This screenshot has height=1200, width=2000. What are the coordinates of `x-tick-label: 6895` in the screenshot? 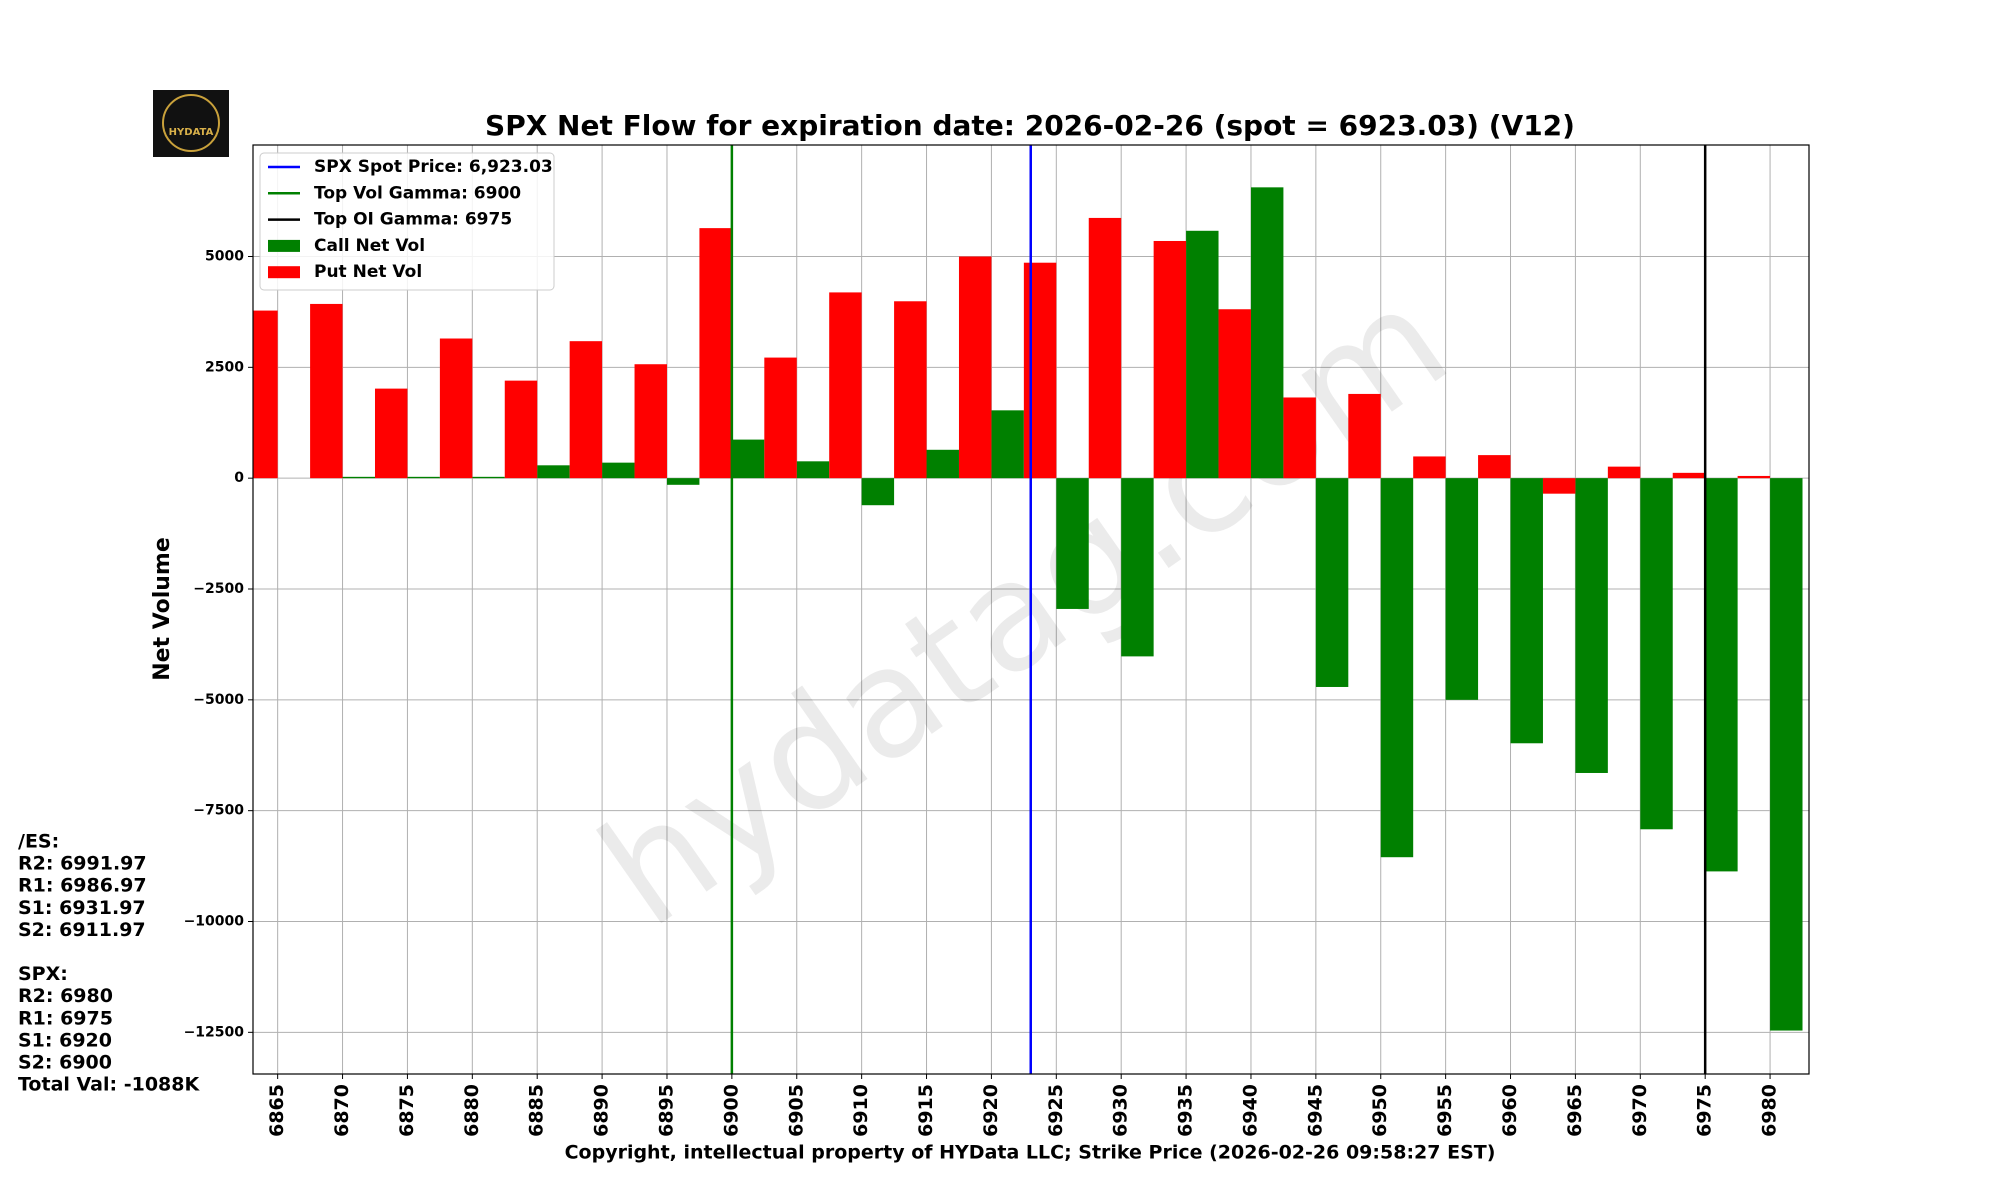 It's located at (666, 1110).